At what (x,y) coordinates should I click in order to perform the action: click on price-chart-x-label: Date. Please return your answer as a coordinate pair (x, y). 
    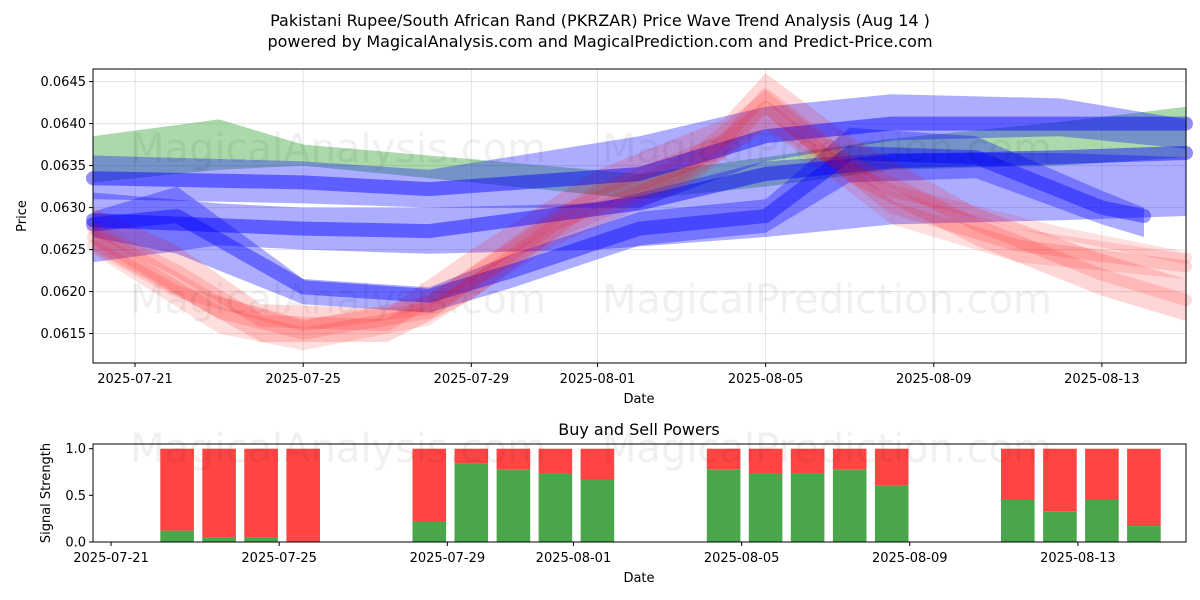
    Looking at the image, I should click on (638, 399).